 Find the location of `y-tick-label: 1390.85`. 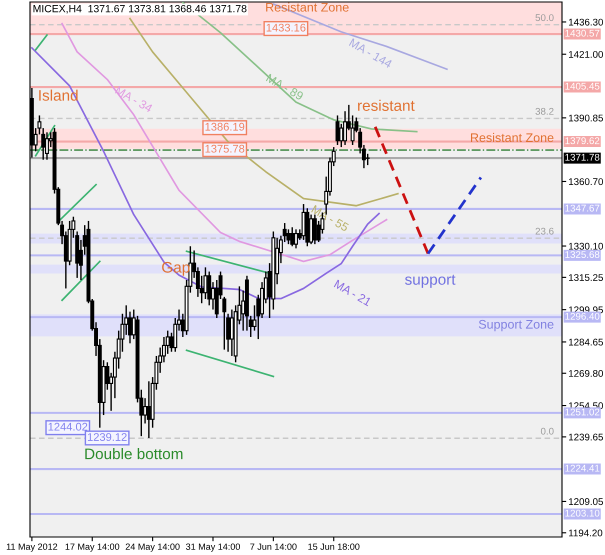

y-tick-label: 1390.85 is located at coordinates (585, 118).